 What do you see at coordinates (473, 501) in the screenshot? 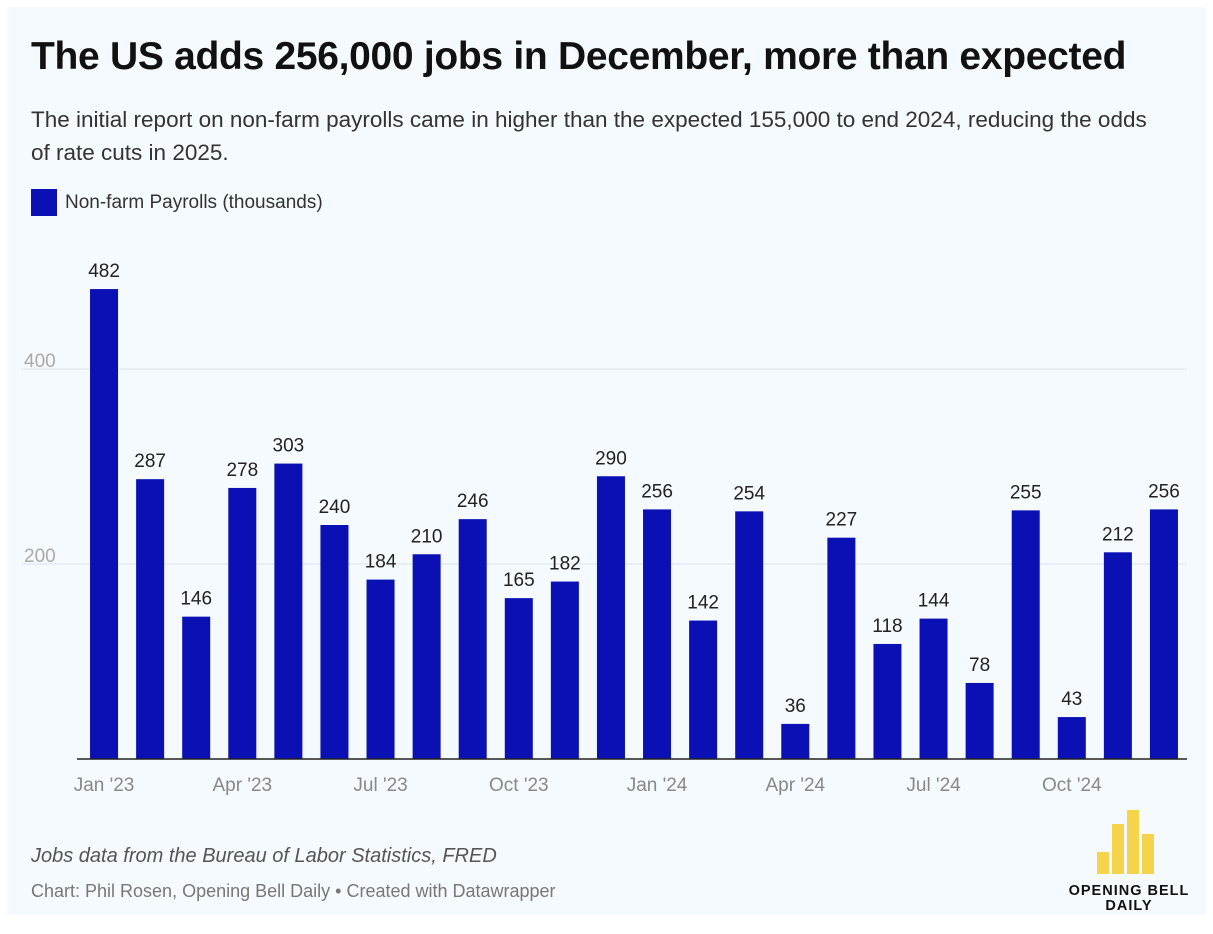
I see `data-label: 246` at bounding box center [473, 501].